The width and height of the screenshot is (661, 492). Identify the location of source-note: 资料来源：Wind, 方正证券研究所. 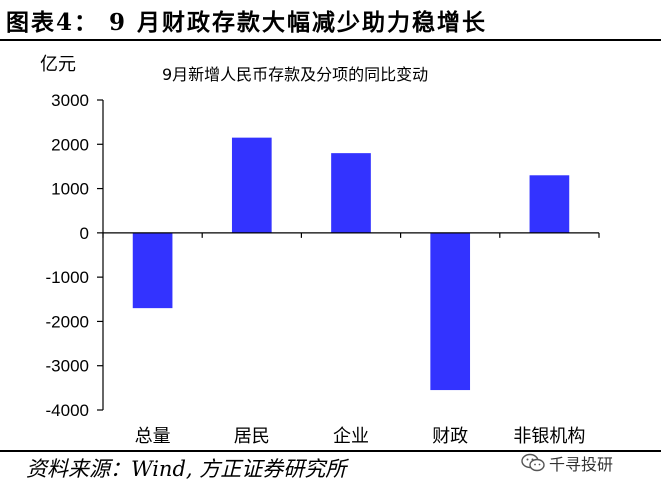
(186, 469).